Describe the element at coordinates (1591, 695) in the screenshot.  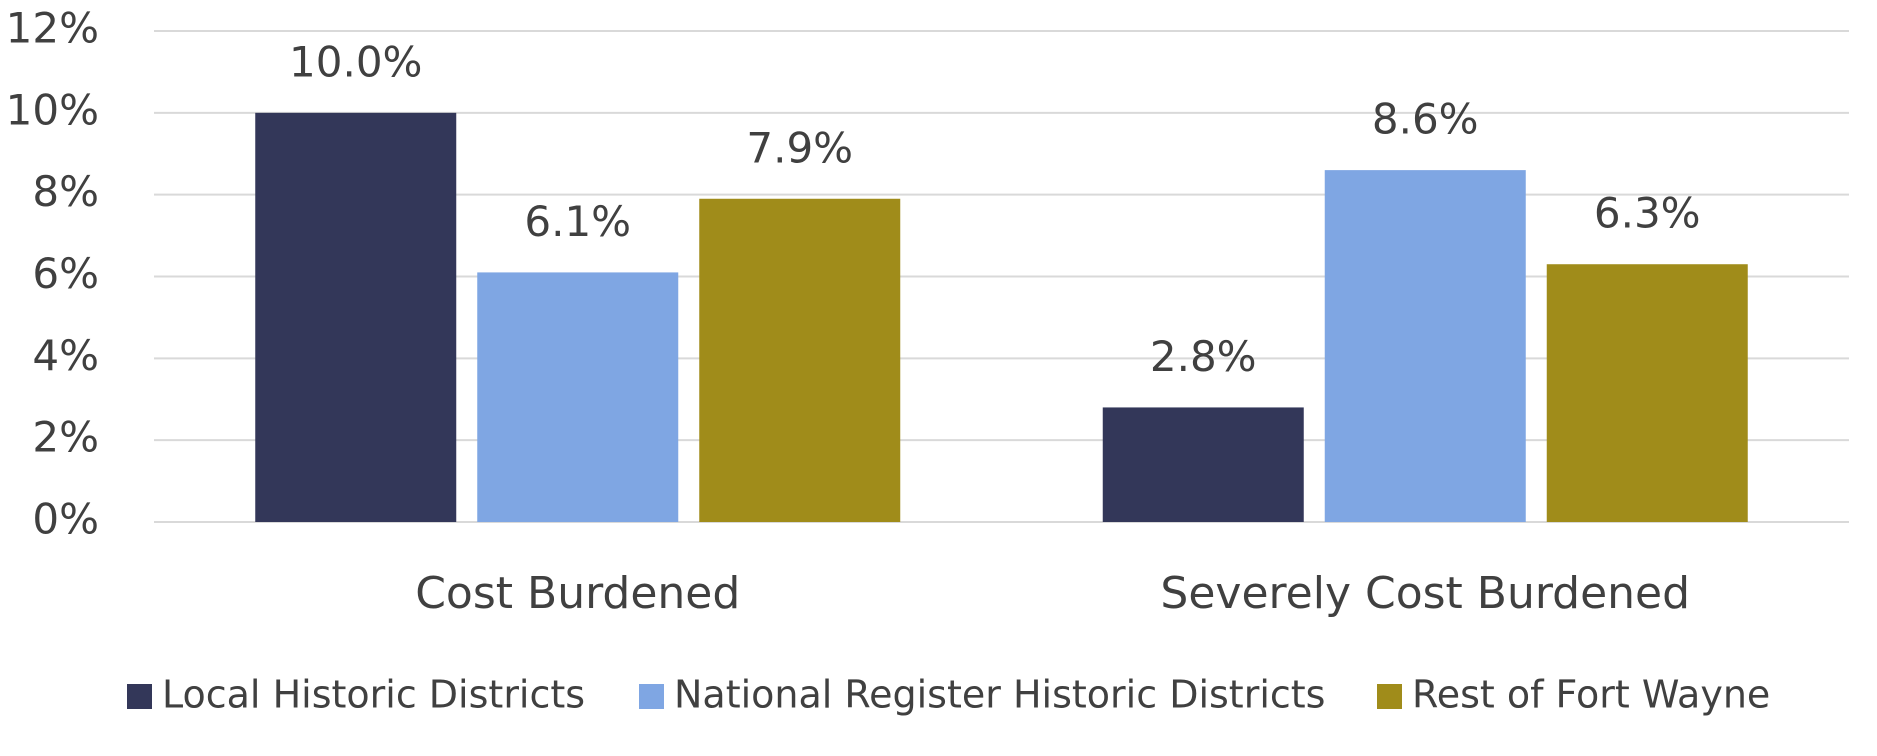
I see `legend-label: Rest of Fort Wayne` at that location.